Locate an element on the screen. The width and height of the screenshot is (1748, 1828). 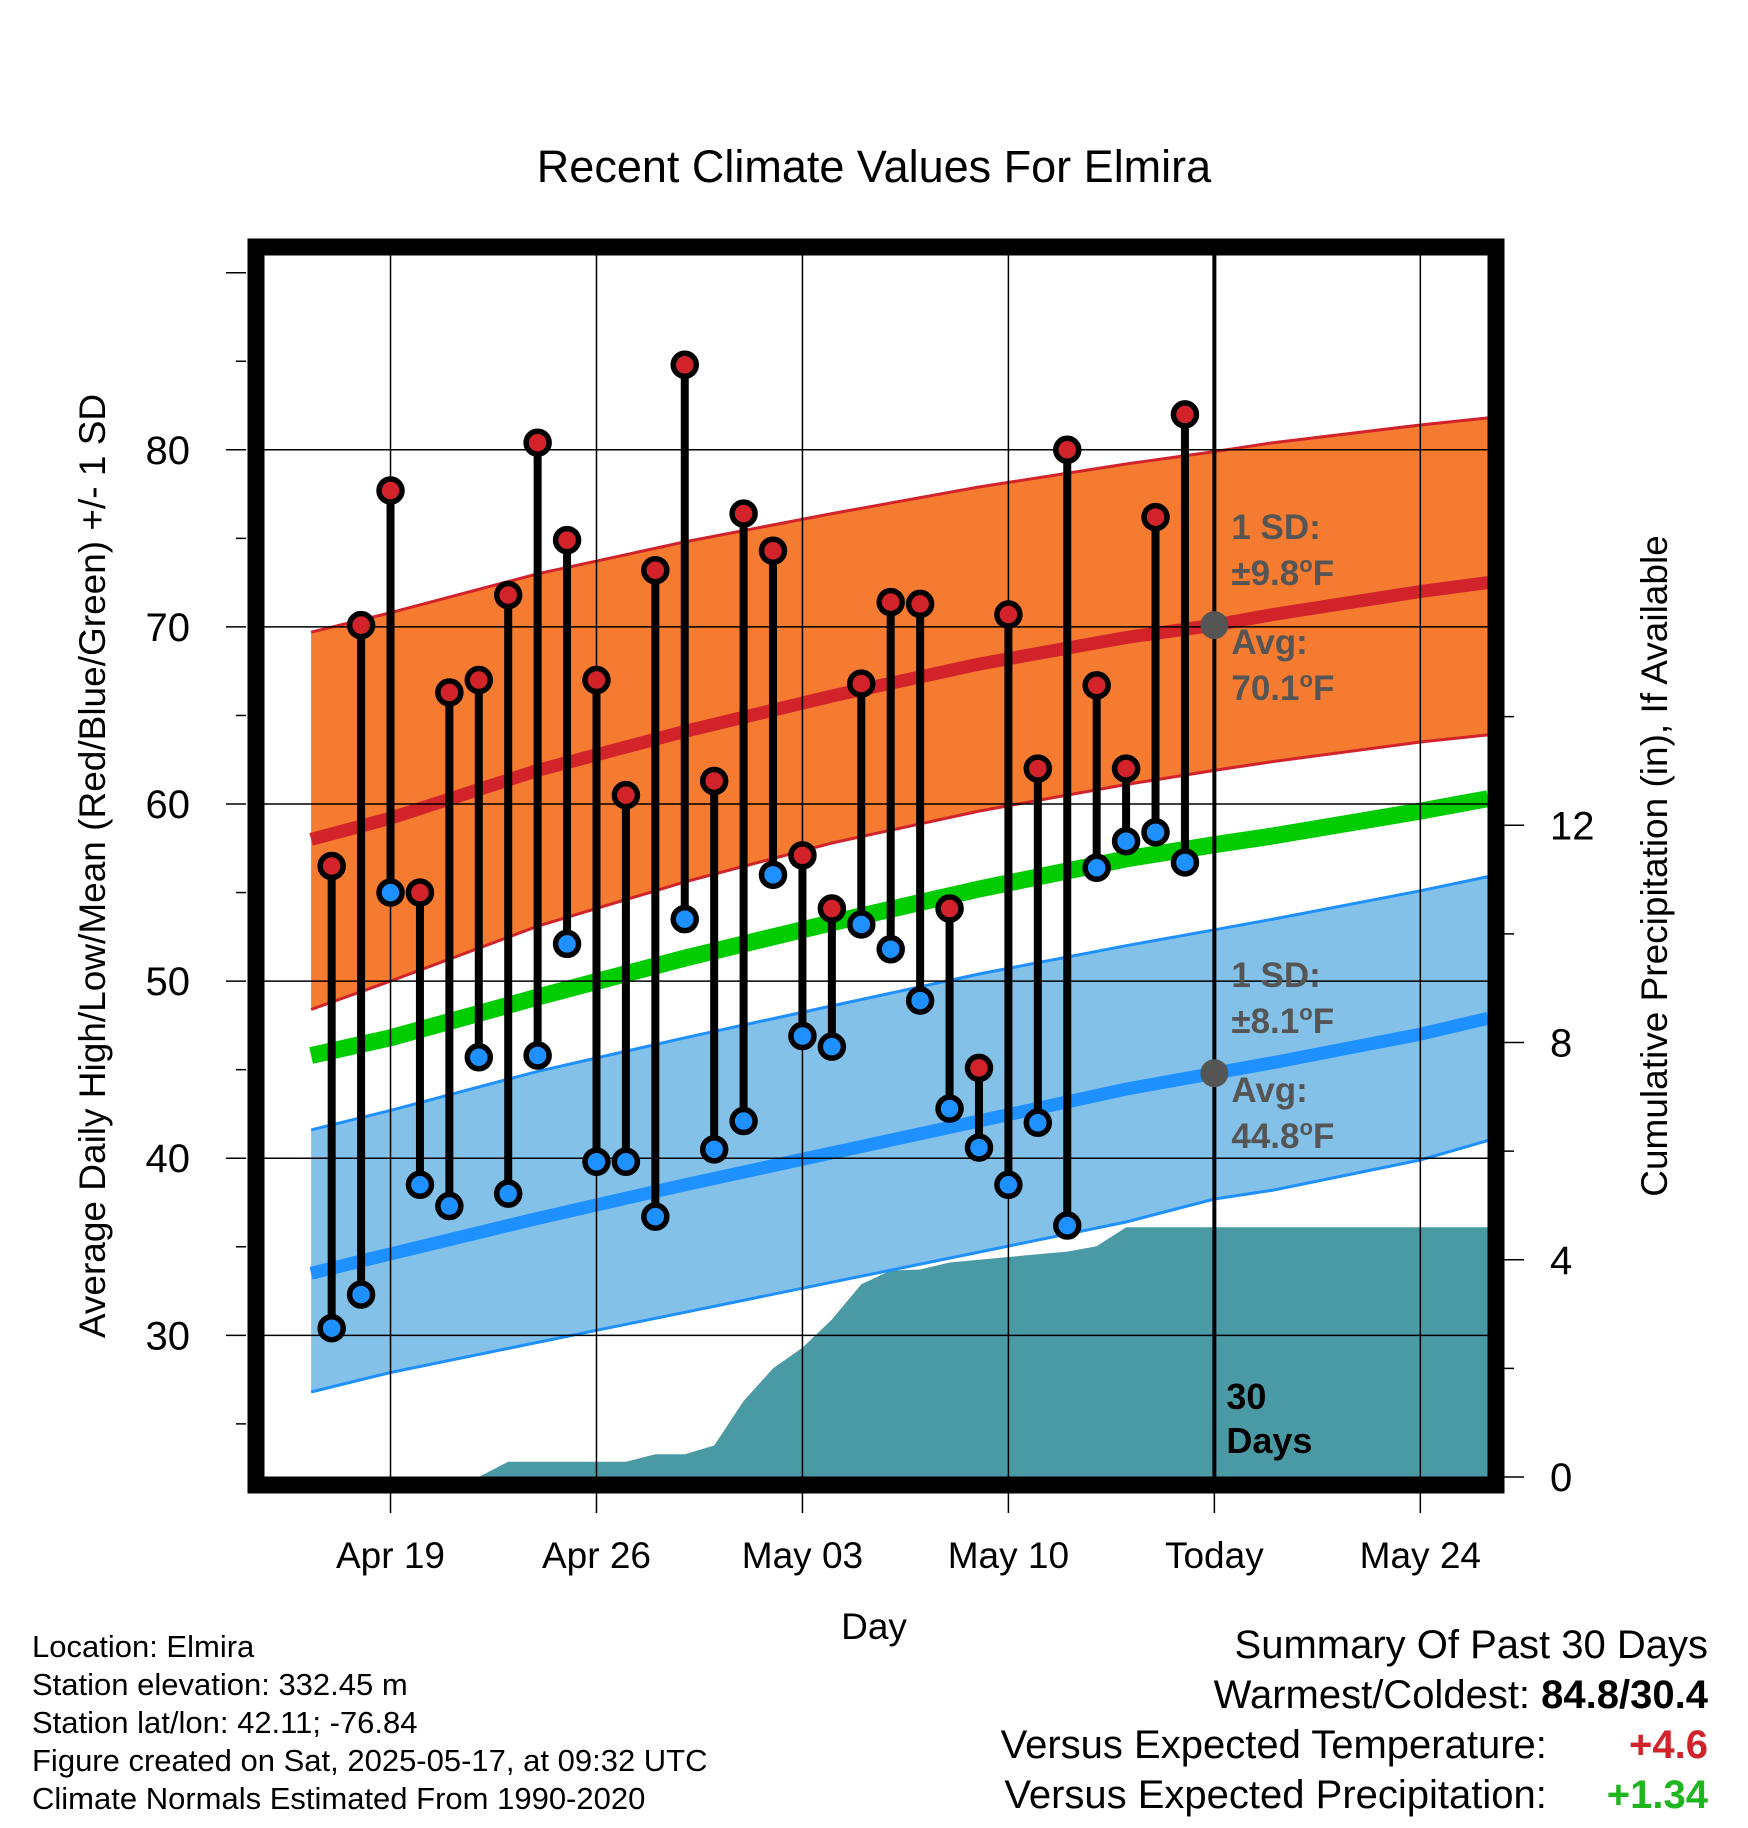
warm-cold-value: 84.8/30.4 is located at coordinates (1624, 1695).